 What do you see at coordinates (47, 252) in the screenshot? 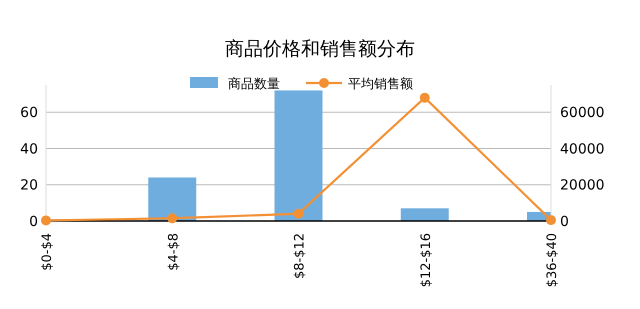
I see `x-tick-label: $0-$4` at bounding box center [47, 252].